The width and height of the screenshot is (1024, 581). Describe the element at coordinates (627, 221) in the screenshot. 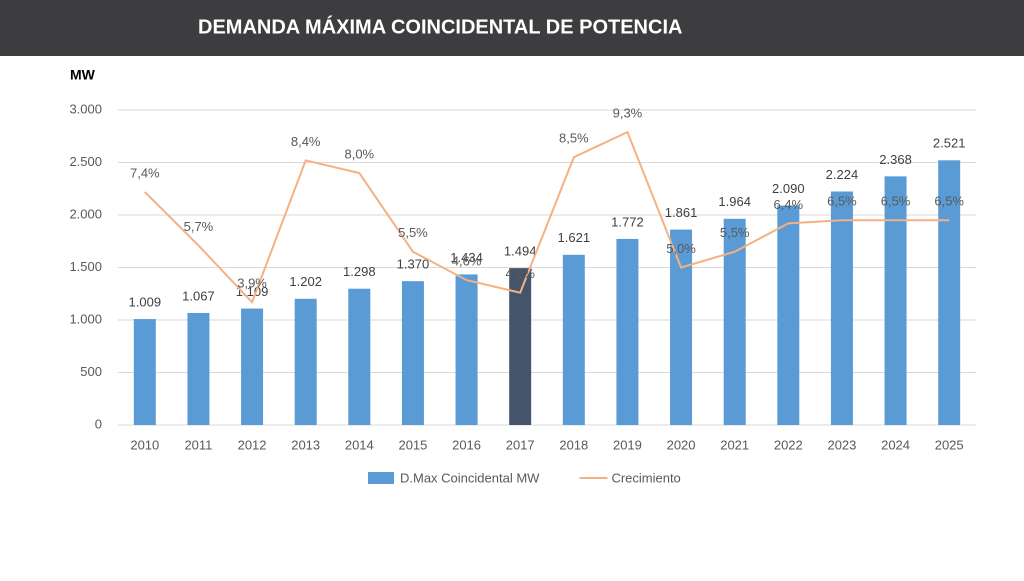

I see `data-label: 1.772` at that location.